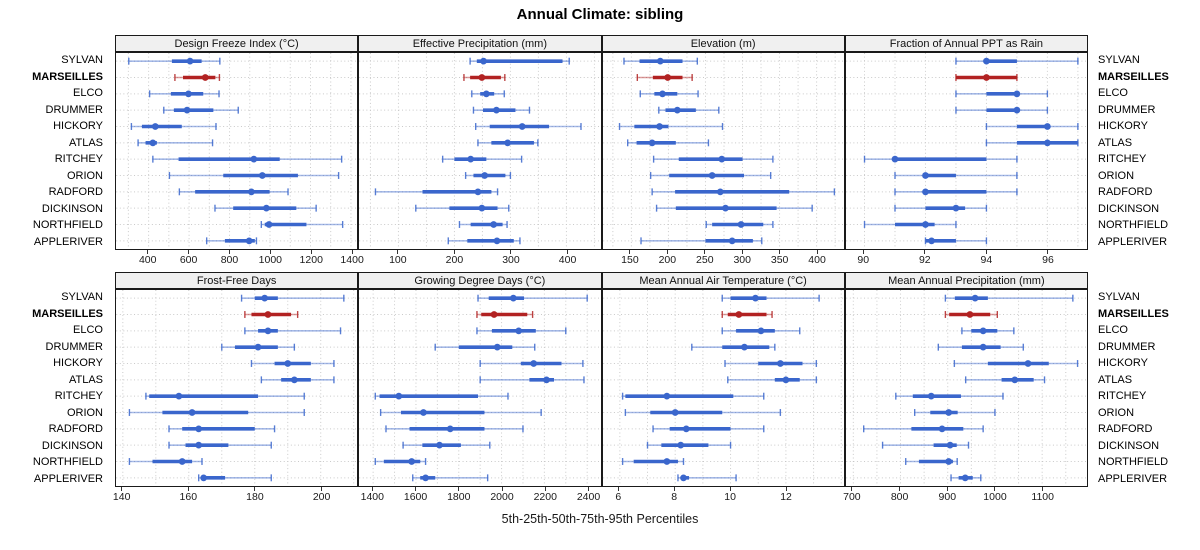  I want to click on panel-plot-effective-precipitation-mm, so click(480, 151).